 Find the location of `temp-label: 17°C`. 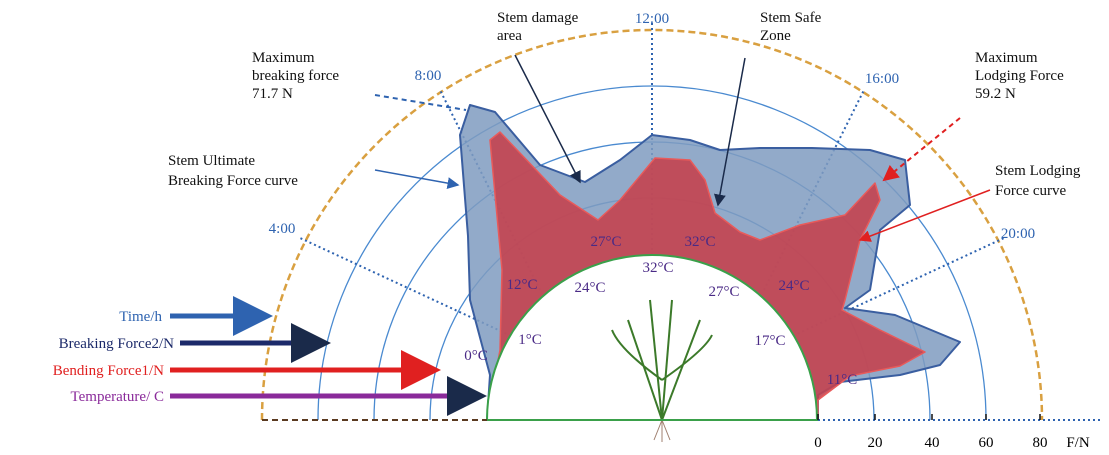

temp-label: 17°C is located at coordinates (769, 341).